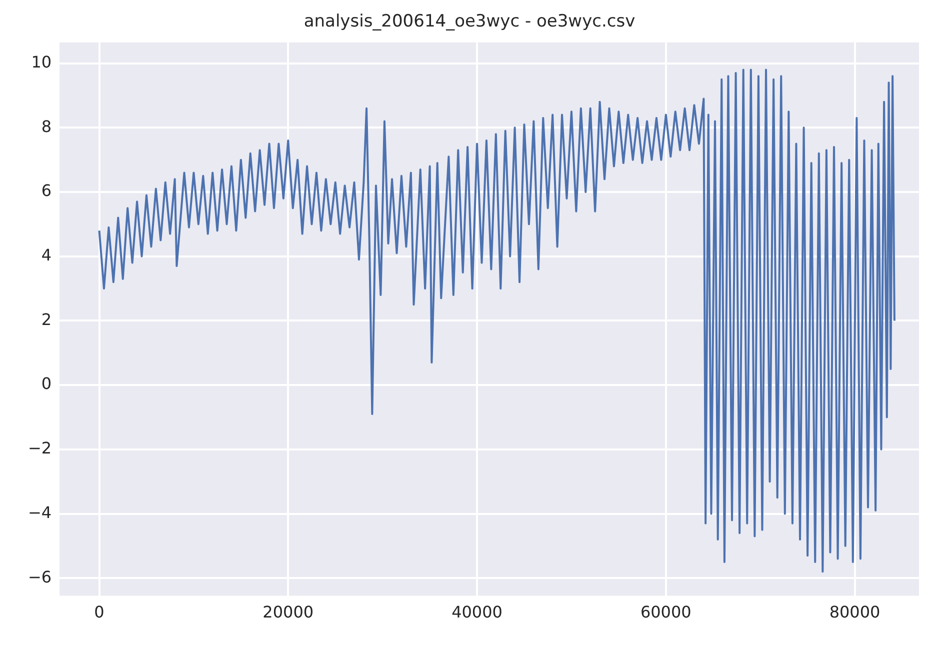 The height and width of the screenshot is (645, 933). I want to click on y-tick-label: 10, so click(41, 62).